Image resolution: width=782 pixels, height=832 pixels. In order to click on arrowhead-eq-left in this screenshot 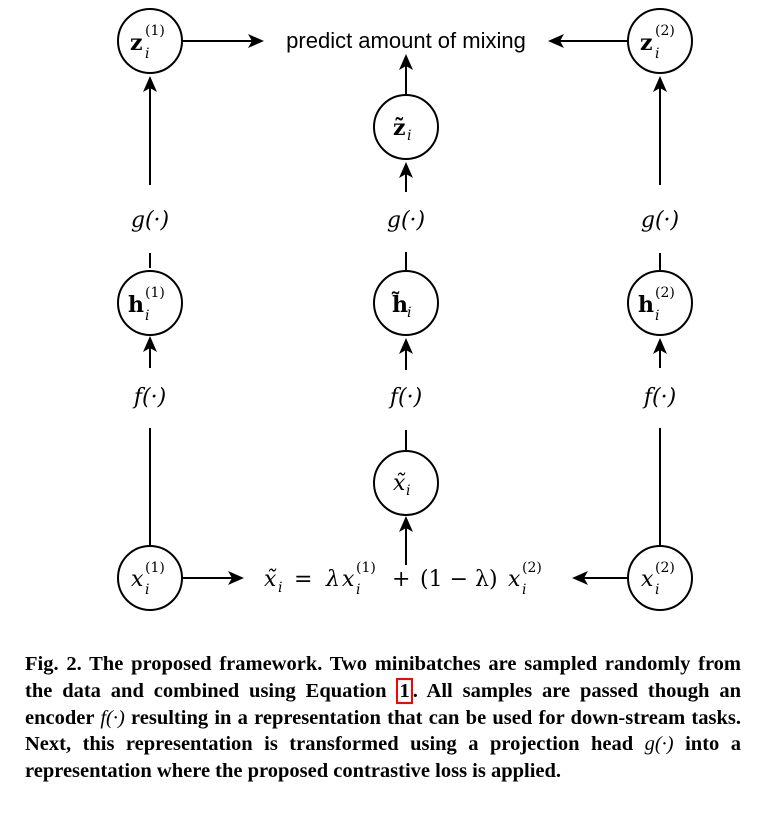, I will do `click(236, 578)`.